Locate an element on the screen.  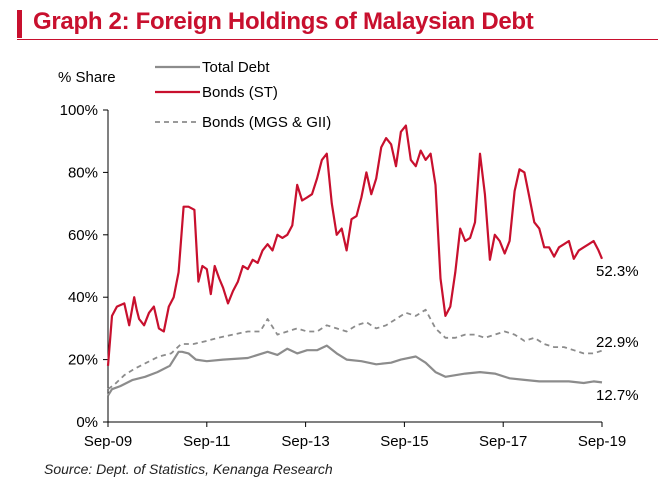
x-tick-label: Sep-09 is located at coordinates (108, 441).